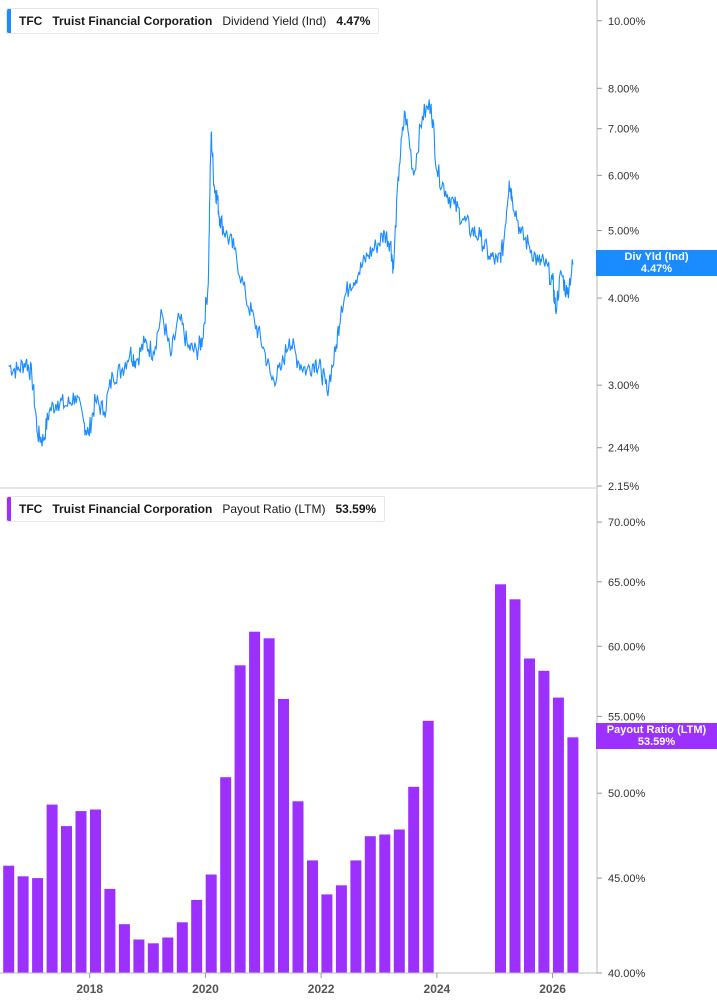 This screenshot has height=1005, width=717. What do you see at coordinates (623, 449) in the screenshot?
I see `y-tick-label: 2.44%` at bounding box center [623, 449].